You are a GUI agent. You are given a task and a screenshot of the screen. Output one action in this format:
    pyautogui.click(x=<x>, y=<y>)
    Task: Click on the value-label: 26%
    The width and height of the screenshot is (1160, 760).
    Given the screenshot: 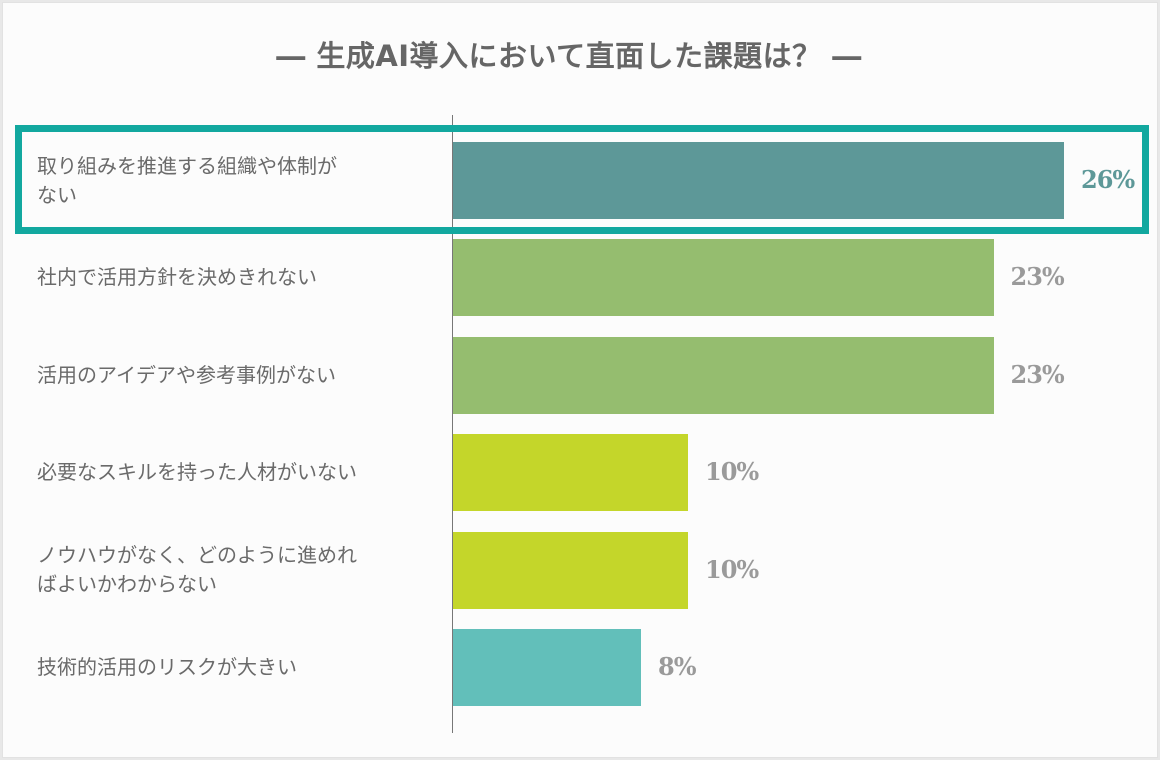 What is the action you would take?
    pyautogui.click(x=1108, y=179)
    